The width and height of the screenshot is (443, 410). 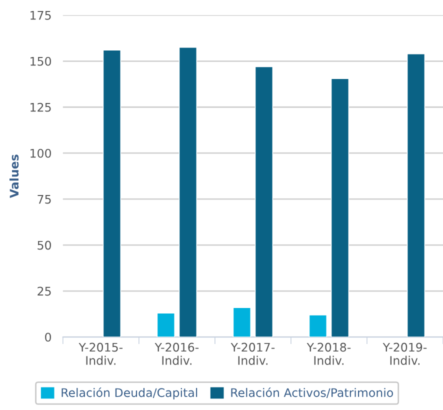 What do you see at coordinates (252, 353) in the screenshot?
I see `x-tick-label: Y-2017-Indiv.` at bounding box center [252, 353].